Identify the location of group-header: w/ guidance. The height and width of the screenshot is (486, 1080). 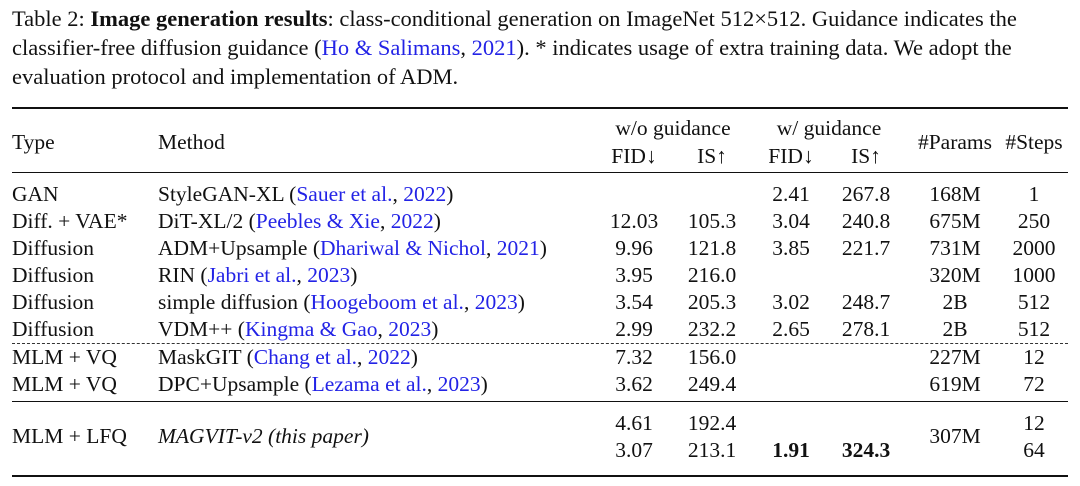
(829, 128).